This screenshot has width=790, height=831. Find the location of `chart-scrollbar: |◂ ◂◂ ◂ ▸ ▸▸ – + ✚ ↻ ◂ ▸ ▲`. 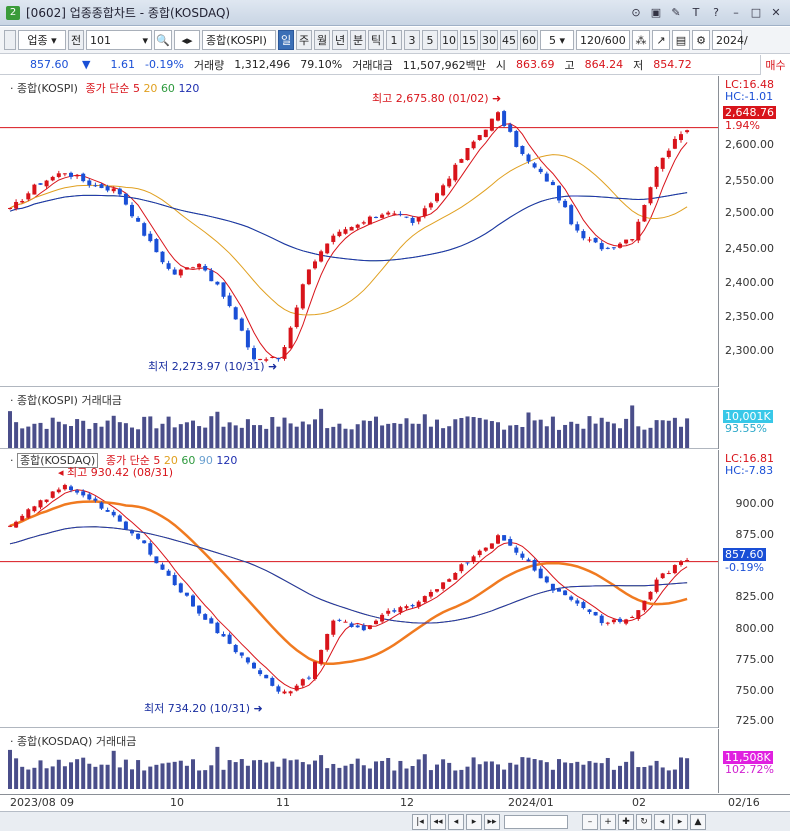

chart-scrollbar: |◂ ◂◂ ◂ ▸ ▸▸ – + ✚ ↻ ◂ ▸ ▲ is located at coordinates (395, 821).